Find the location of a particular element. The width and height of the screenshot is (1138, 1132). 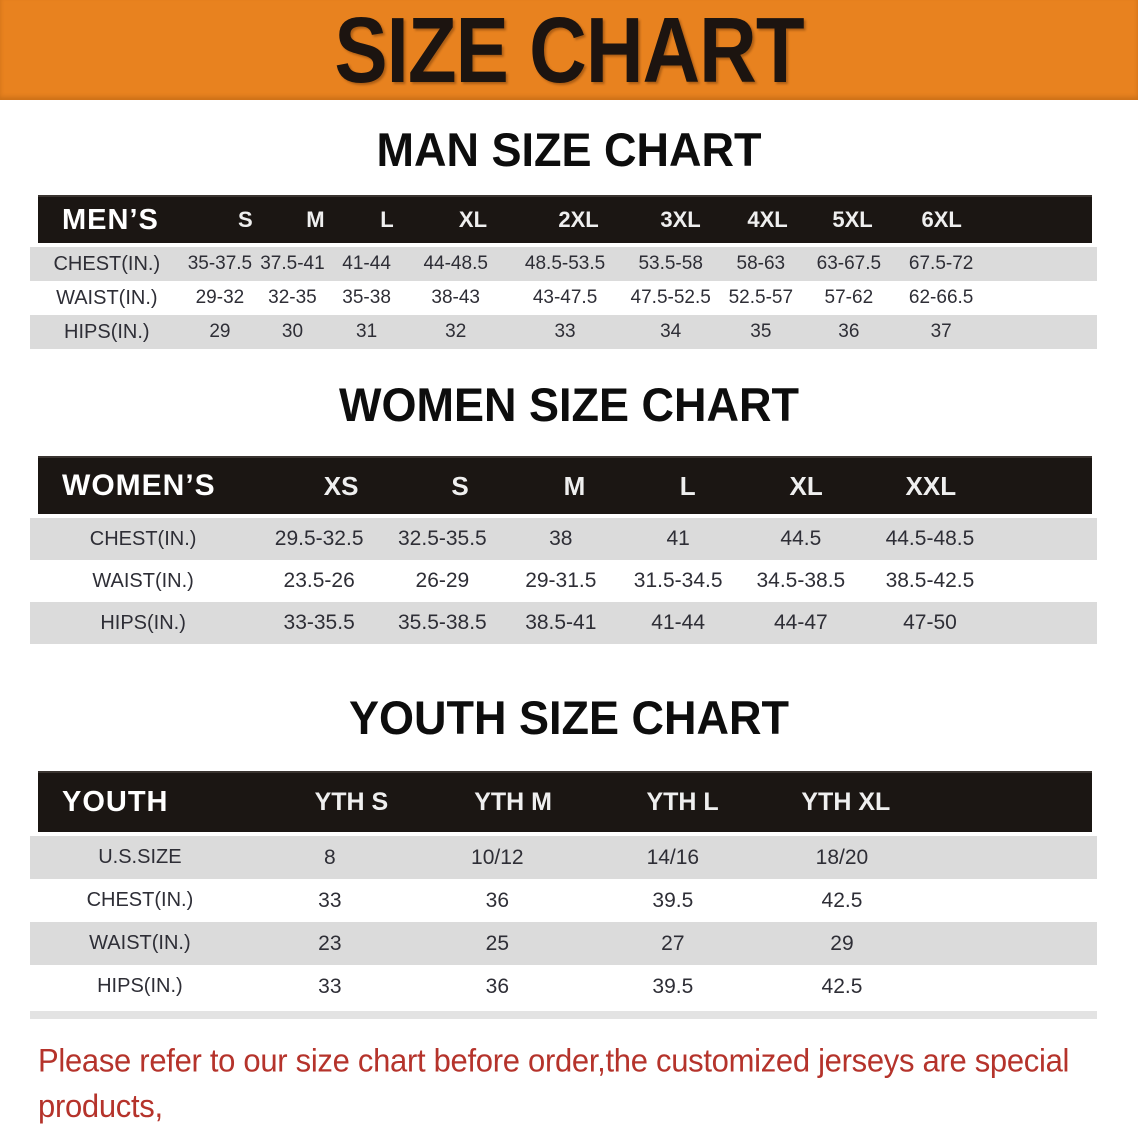

youth-row-chest: CHEST(IN.) 33 36 39.5 42.5 is located at coordinates (563, 900).